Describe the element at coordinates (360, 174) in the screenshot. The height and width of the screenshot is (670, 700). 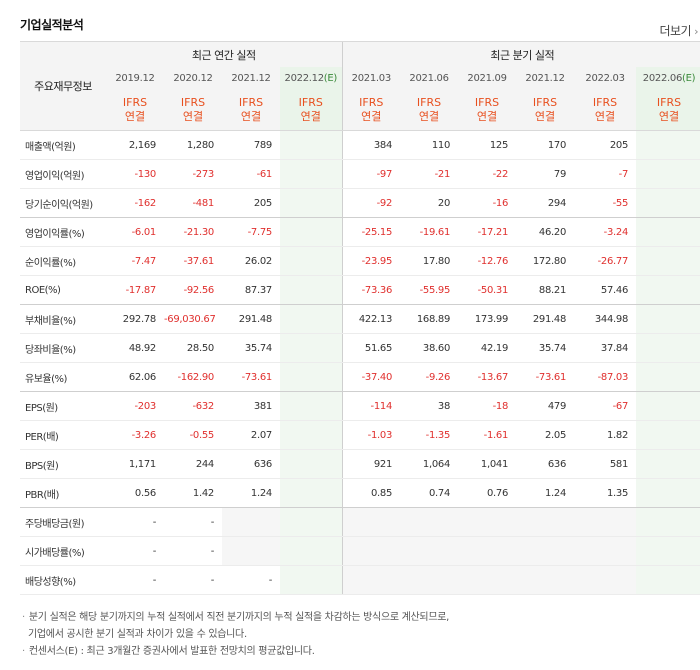
I see `table-row: 영업이익(억원) -130 -273 -61 -97 -21 -22 79 -7` at that location.